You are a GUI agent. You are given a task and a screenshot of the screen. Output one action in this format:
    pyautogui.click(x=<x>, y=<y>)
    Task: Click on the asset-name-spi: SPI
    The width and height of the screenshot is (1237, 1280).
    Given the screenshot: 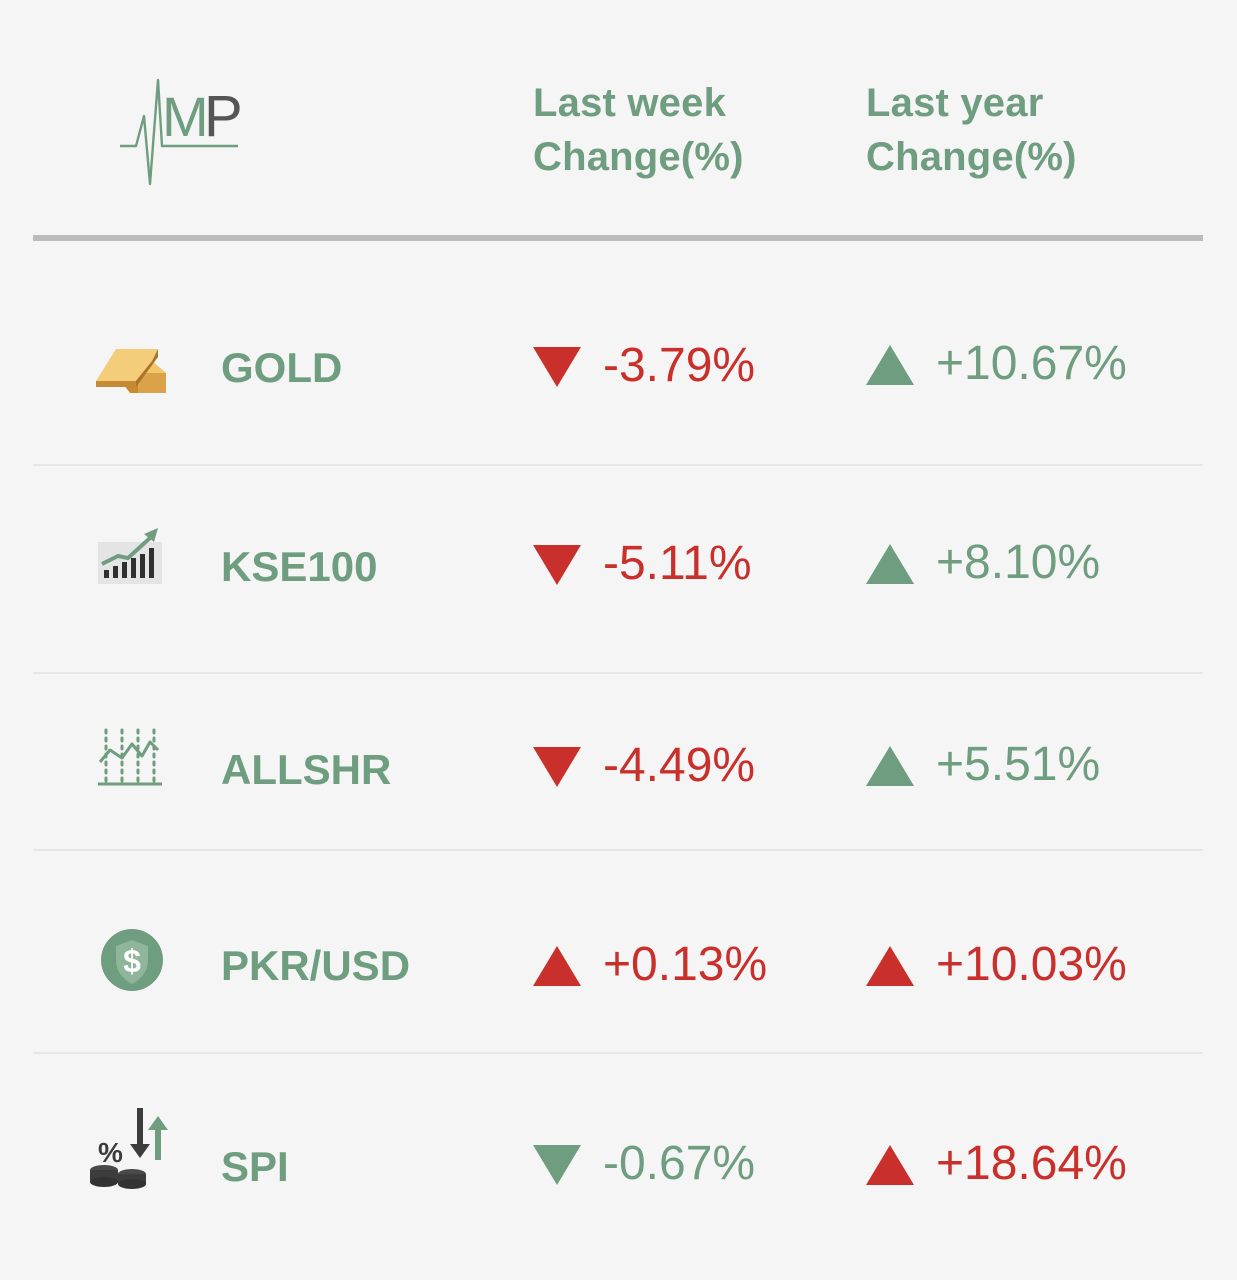 What is the action you would take?
    pyautogui.click(x=255, y=1166)
    